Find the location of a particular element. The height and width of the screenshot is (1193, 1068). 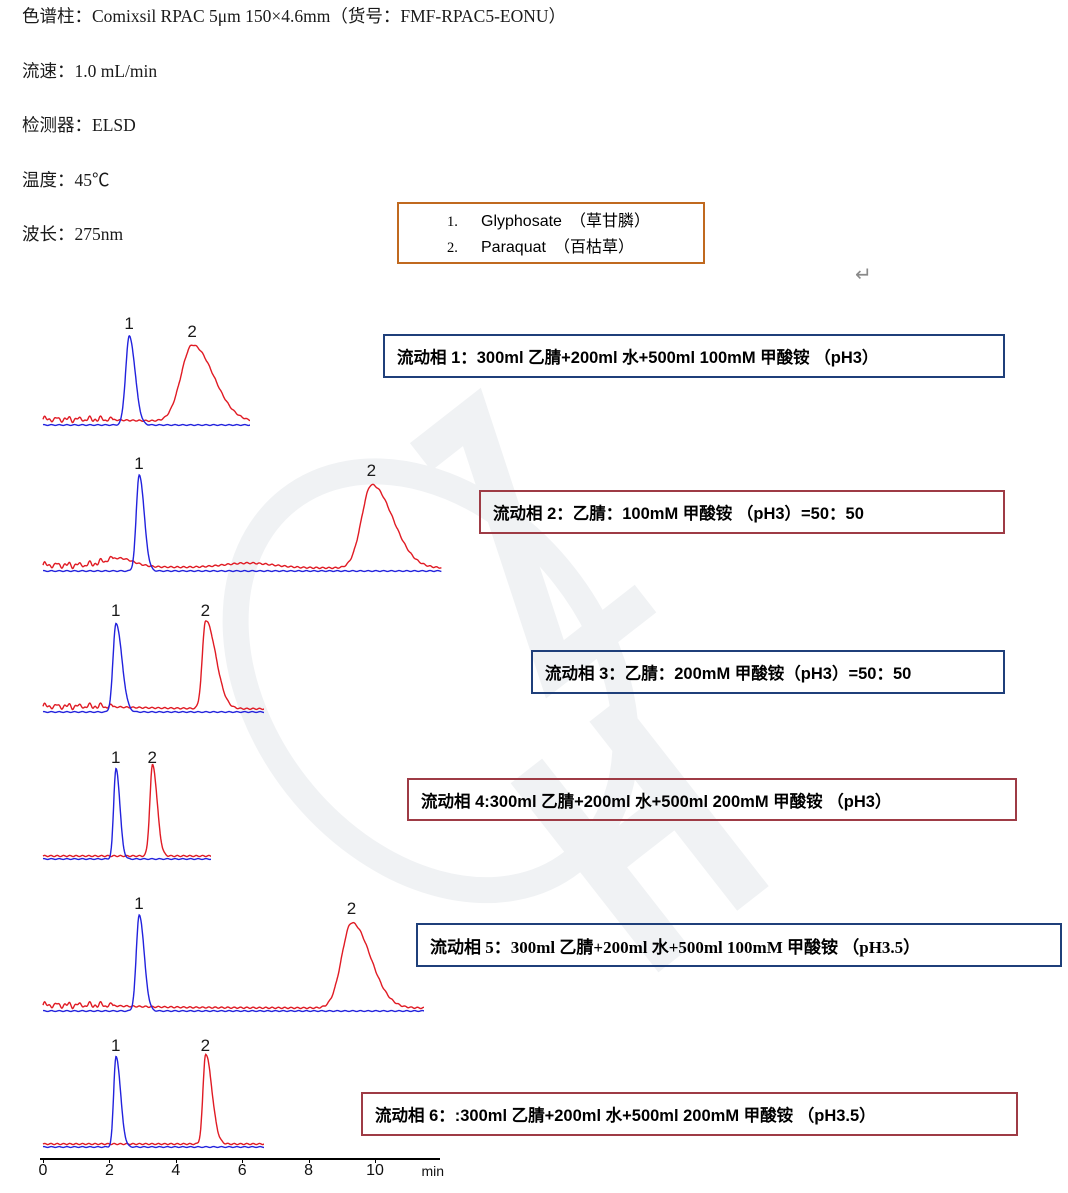

mobile-phase-2-label: 流动相 2：乙腈：100mM 甲酸铵 （pH3）=50：50 is located at coordinates (678, 514).